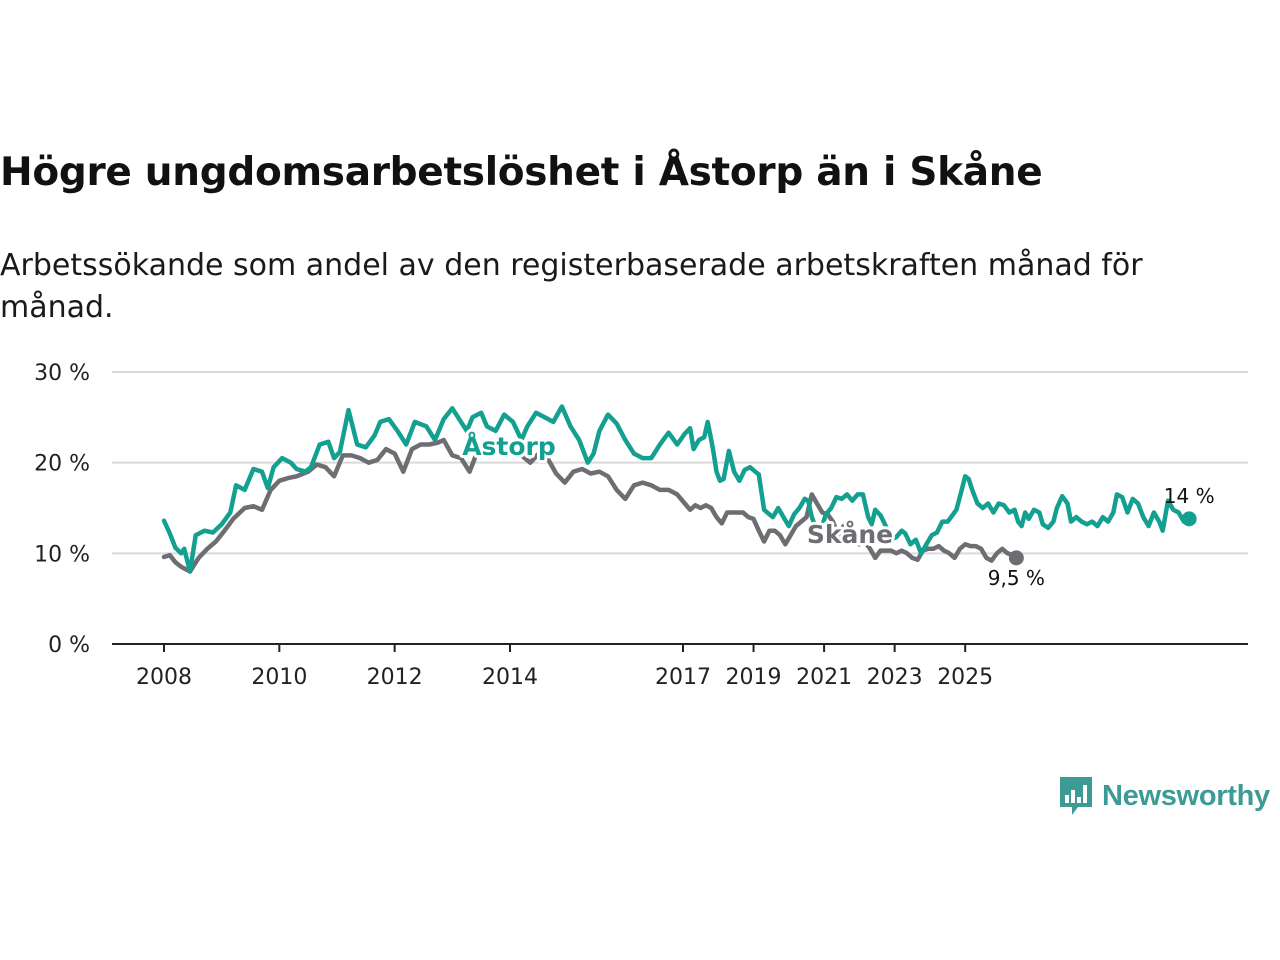  I want to click on x-tick-label: 2025, so click(965, 677).